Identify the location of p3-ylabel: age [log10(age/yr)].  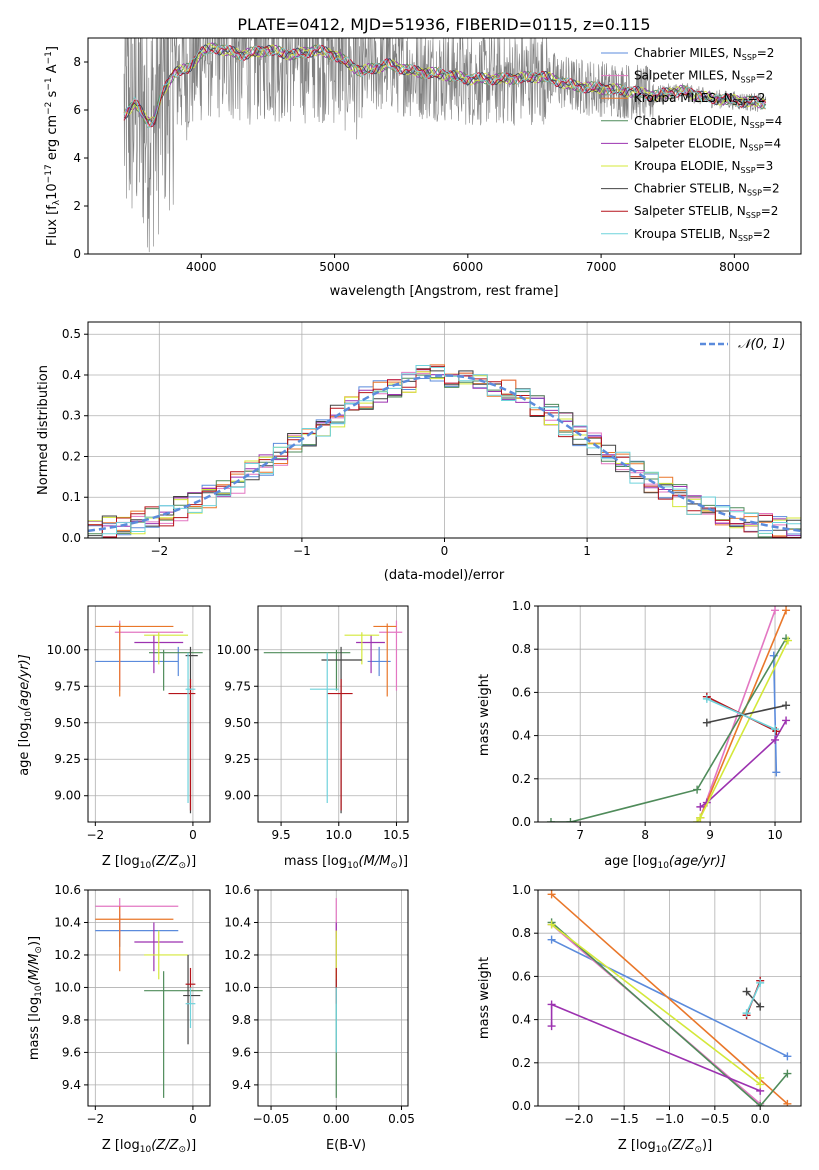
(25, 715).